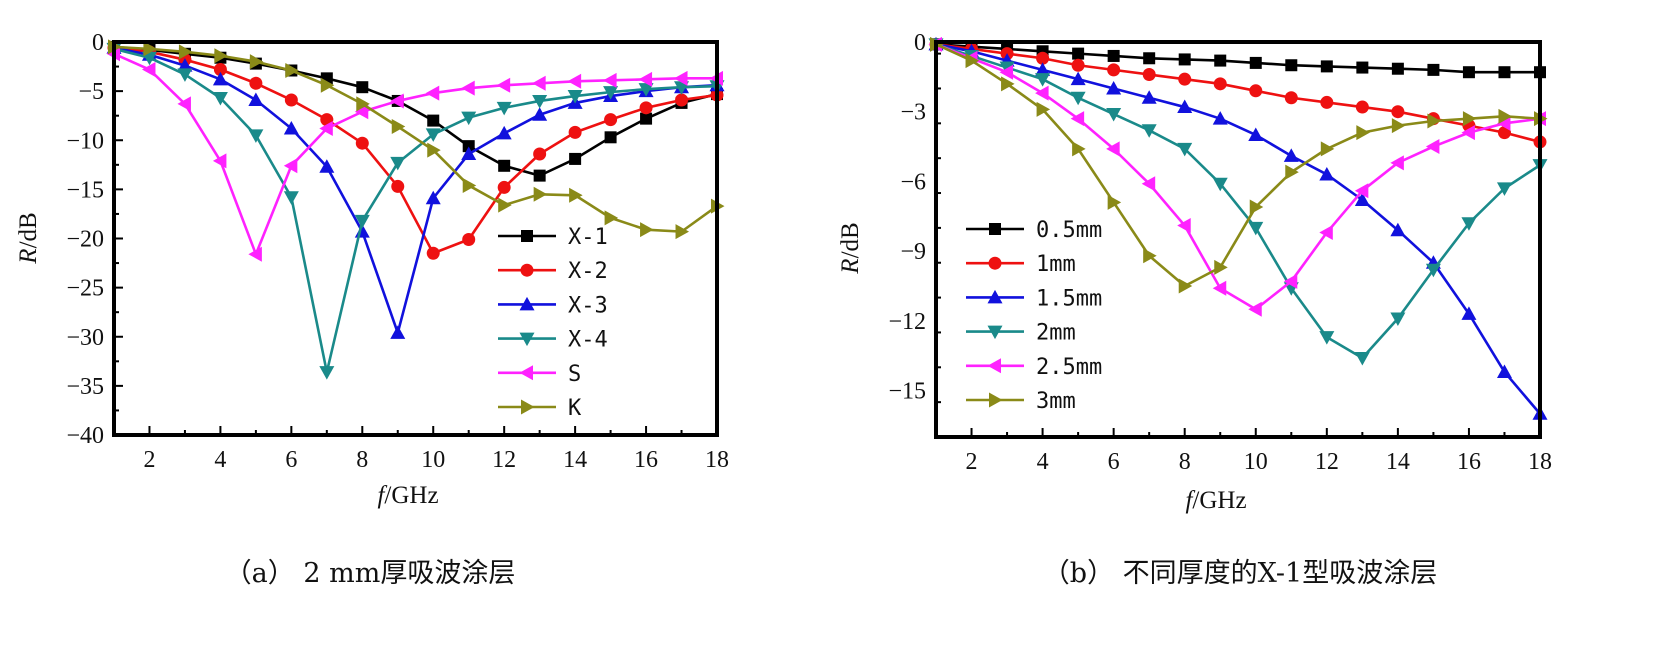 The height and width of the screenshot is (661, 1669). Describe the element at coordinates (1043, 462) in the screenshot. I see `x-tick-label: 4` at that location.